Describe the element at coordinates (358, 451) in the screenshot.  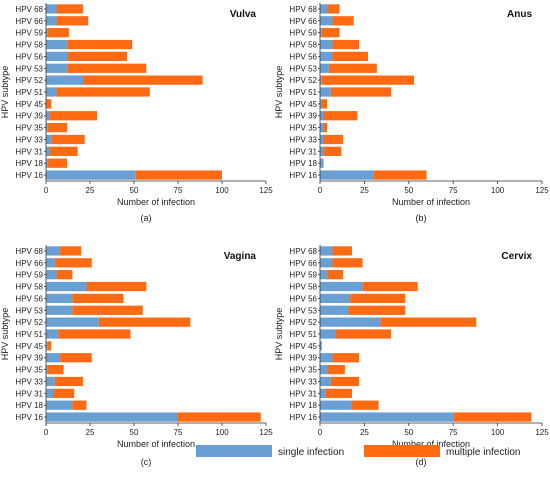
I see `legend: single infection multiple infection` at that location.